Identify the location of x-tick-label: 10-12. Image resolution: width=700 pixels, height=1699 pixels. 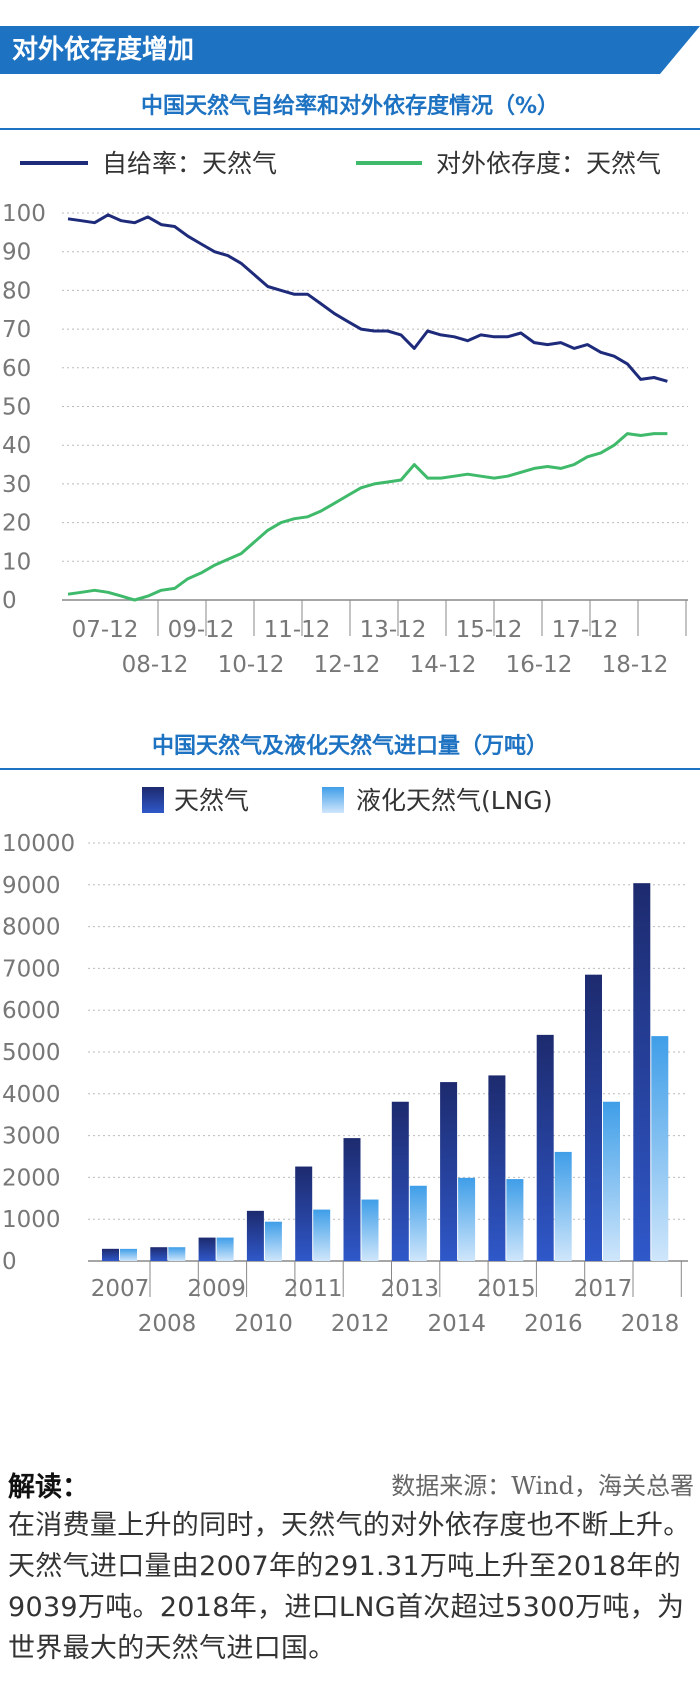
(251, 665).